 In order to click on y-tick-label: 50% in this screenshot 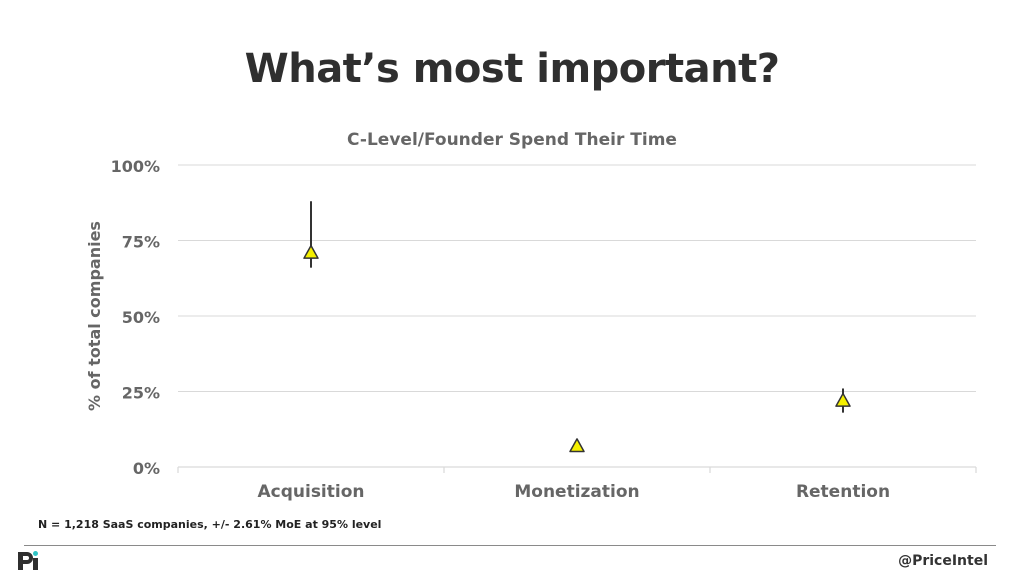, I will do `click(141, 317)`.